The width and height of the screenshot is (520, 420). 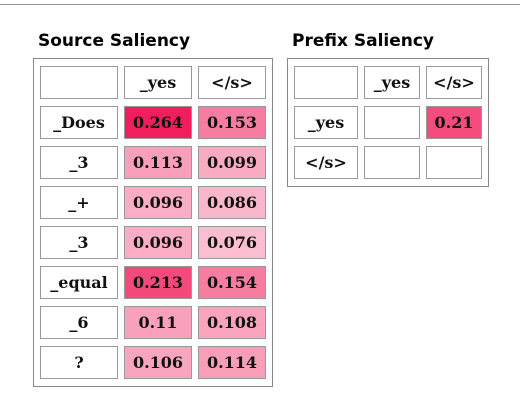 What do you see at coordinates (232, 282) in the screenshot?
I see `saliency-cell: 0.154` at bounding box center [232, 282].